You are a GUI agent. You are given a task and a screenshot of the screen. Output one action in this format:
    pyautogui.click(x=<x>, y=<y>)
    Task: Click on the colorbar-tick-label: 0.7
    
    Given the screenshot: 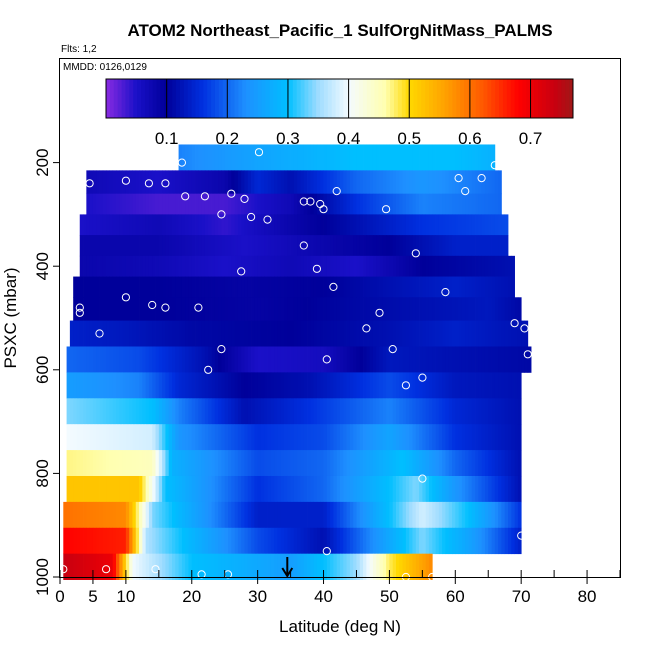 What is the action you would take?
    pyautogui.click(x=531, y=138)
    